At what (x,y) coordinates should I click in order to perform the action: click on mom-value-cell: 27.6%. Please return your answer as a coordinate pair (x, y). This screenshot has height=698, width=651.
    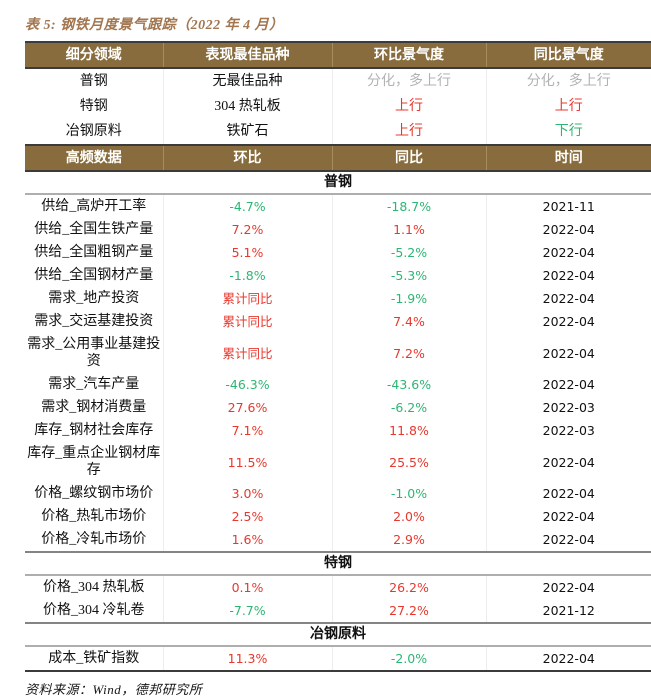
    Looking at the image, I should click on (247, 407).